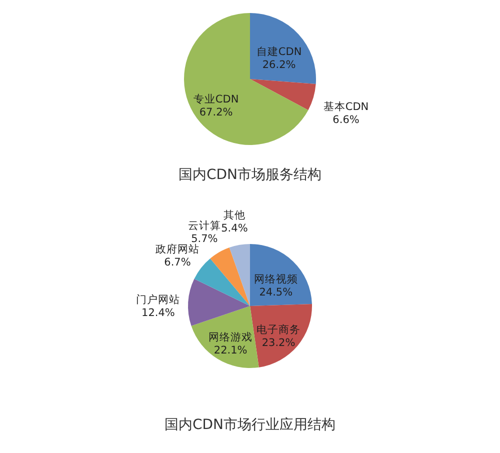 The image size is (500, 453). Describe the element at coordinates (278, 329) in the screenshot. I see `slice-label: 电子商务` at that location.